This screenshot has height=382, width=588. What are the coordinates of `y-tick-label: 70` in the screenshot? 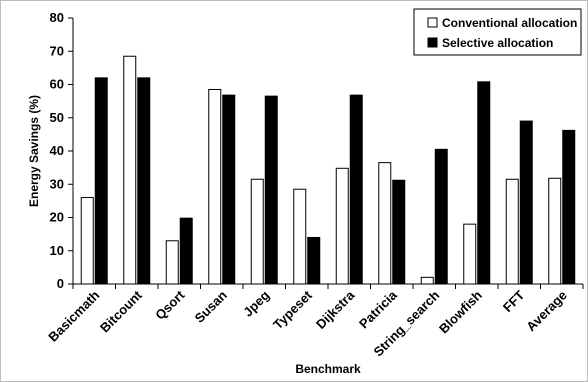 It's located at (57, 50).